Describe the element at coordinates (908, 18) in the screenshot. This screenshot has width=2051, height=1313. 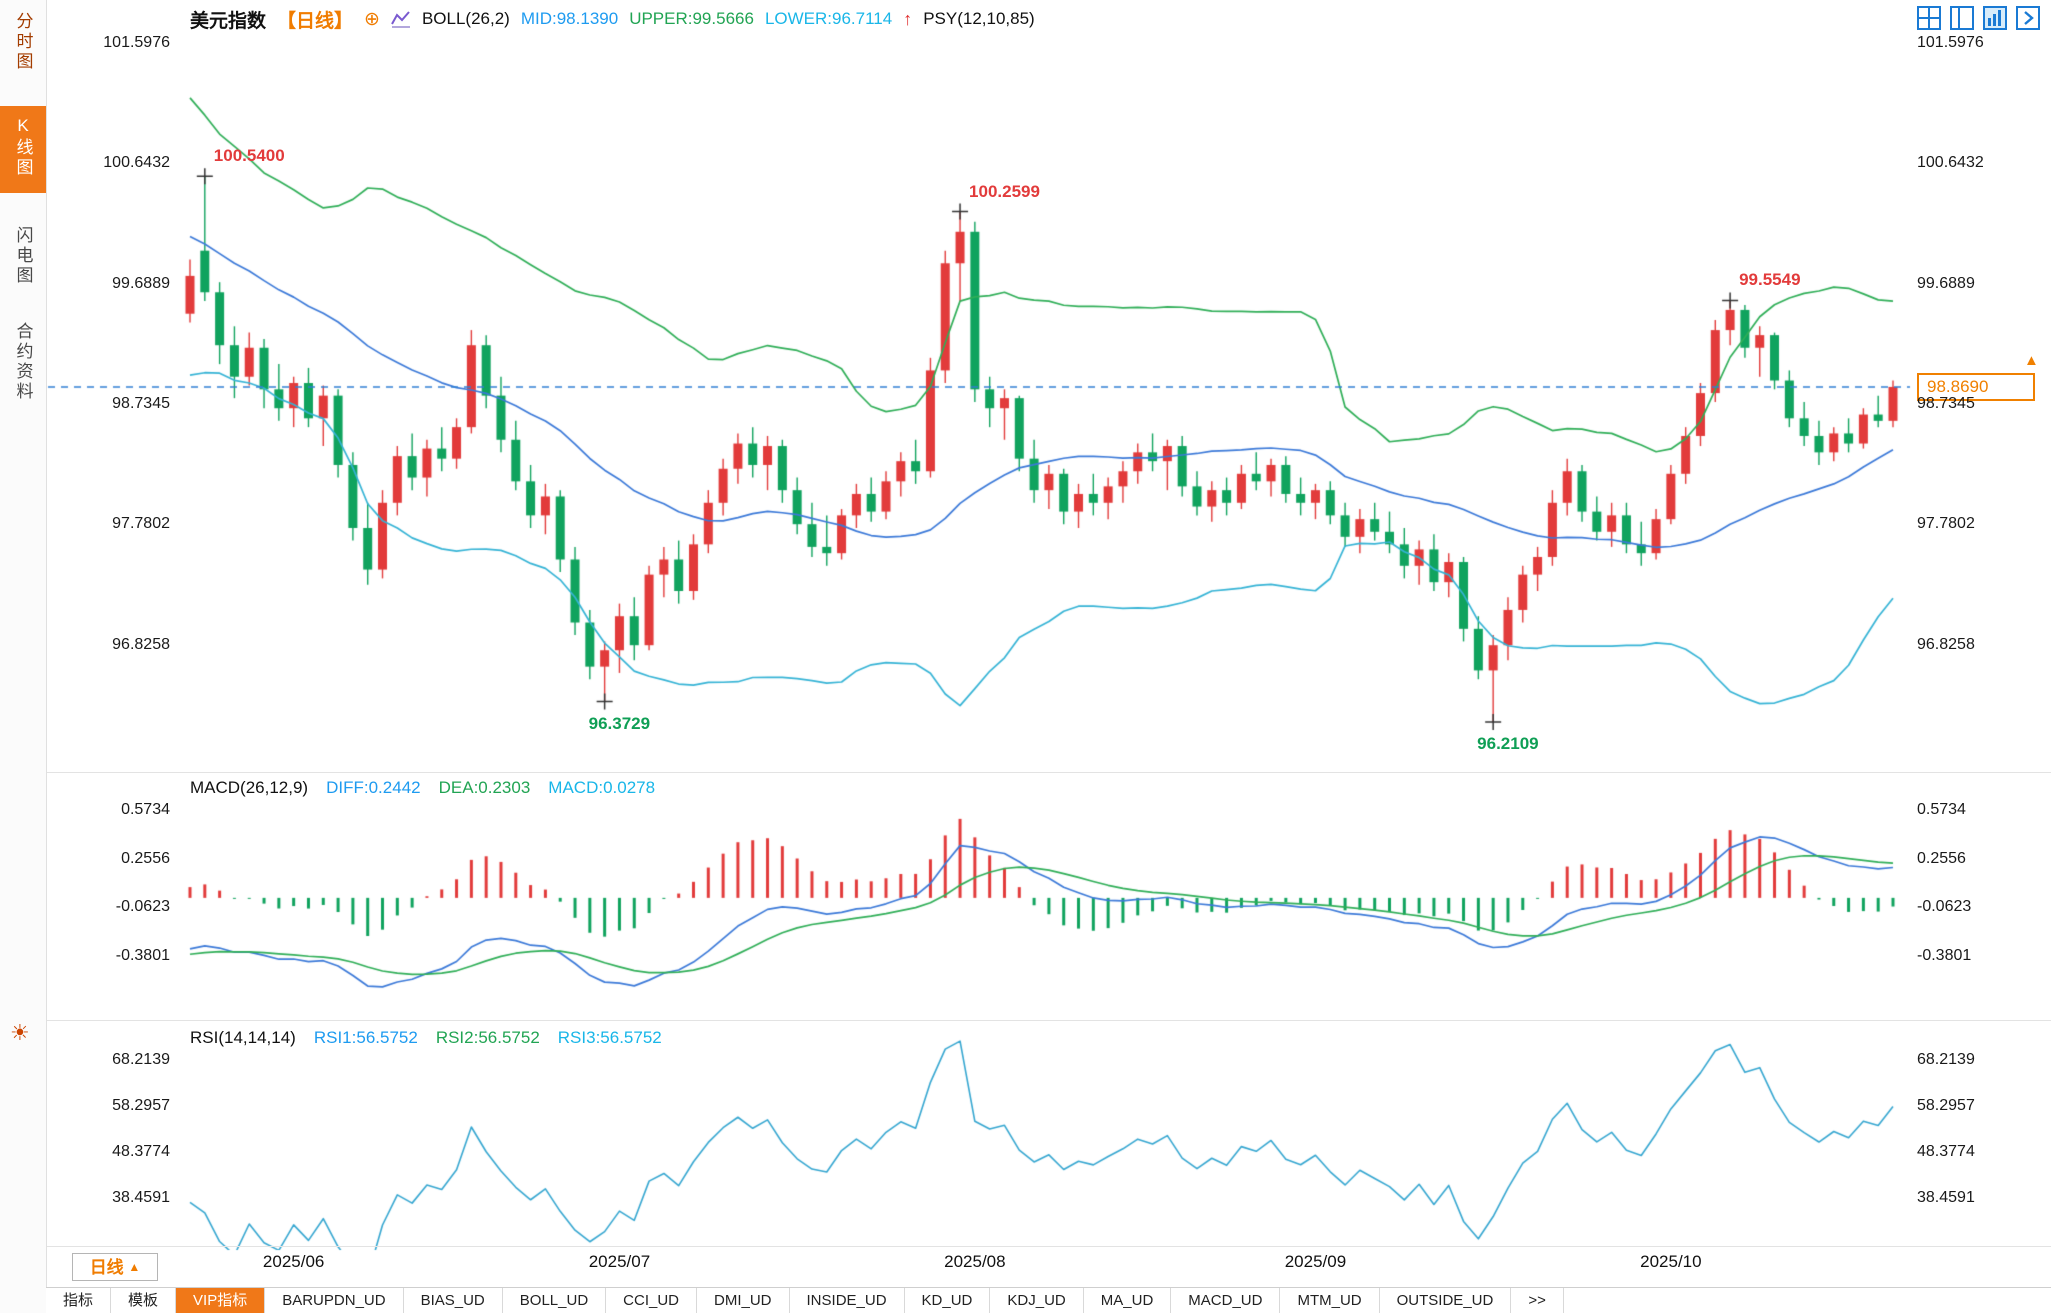
I see `psy-arrow-icon: ↑` at that location.